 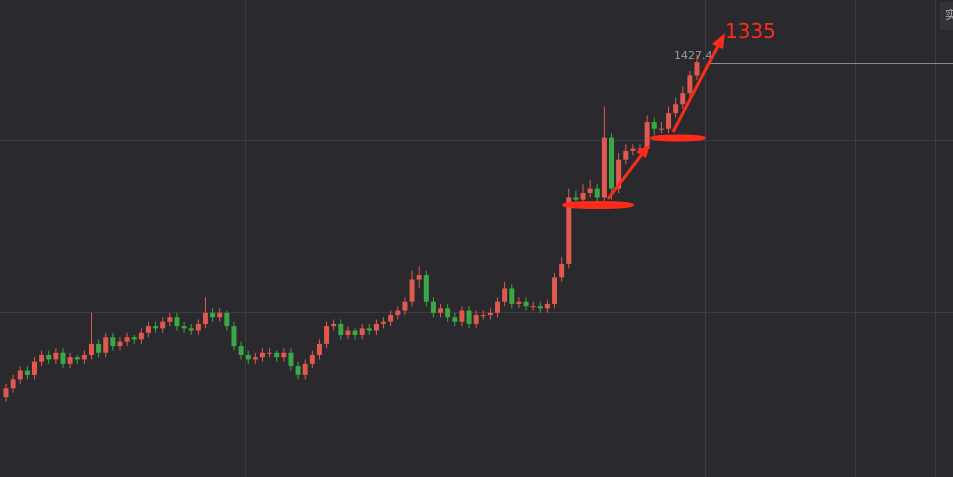 I want to click on corner-button, so click(x=946, y=16).